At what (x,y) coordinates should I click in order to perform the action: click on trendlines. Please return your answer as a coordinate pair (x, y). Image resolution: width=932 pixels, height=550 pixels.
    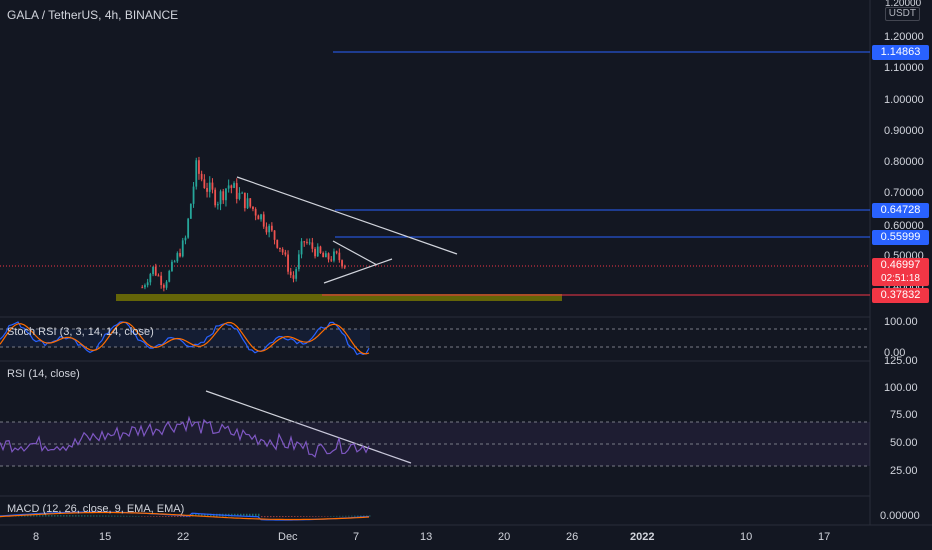
    Looking at the image, I should click on (331, 320).